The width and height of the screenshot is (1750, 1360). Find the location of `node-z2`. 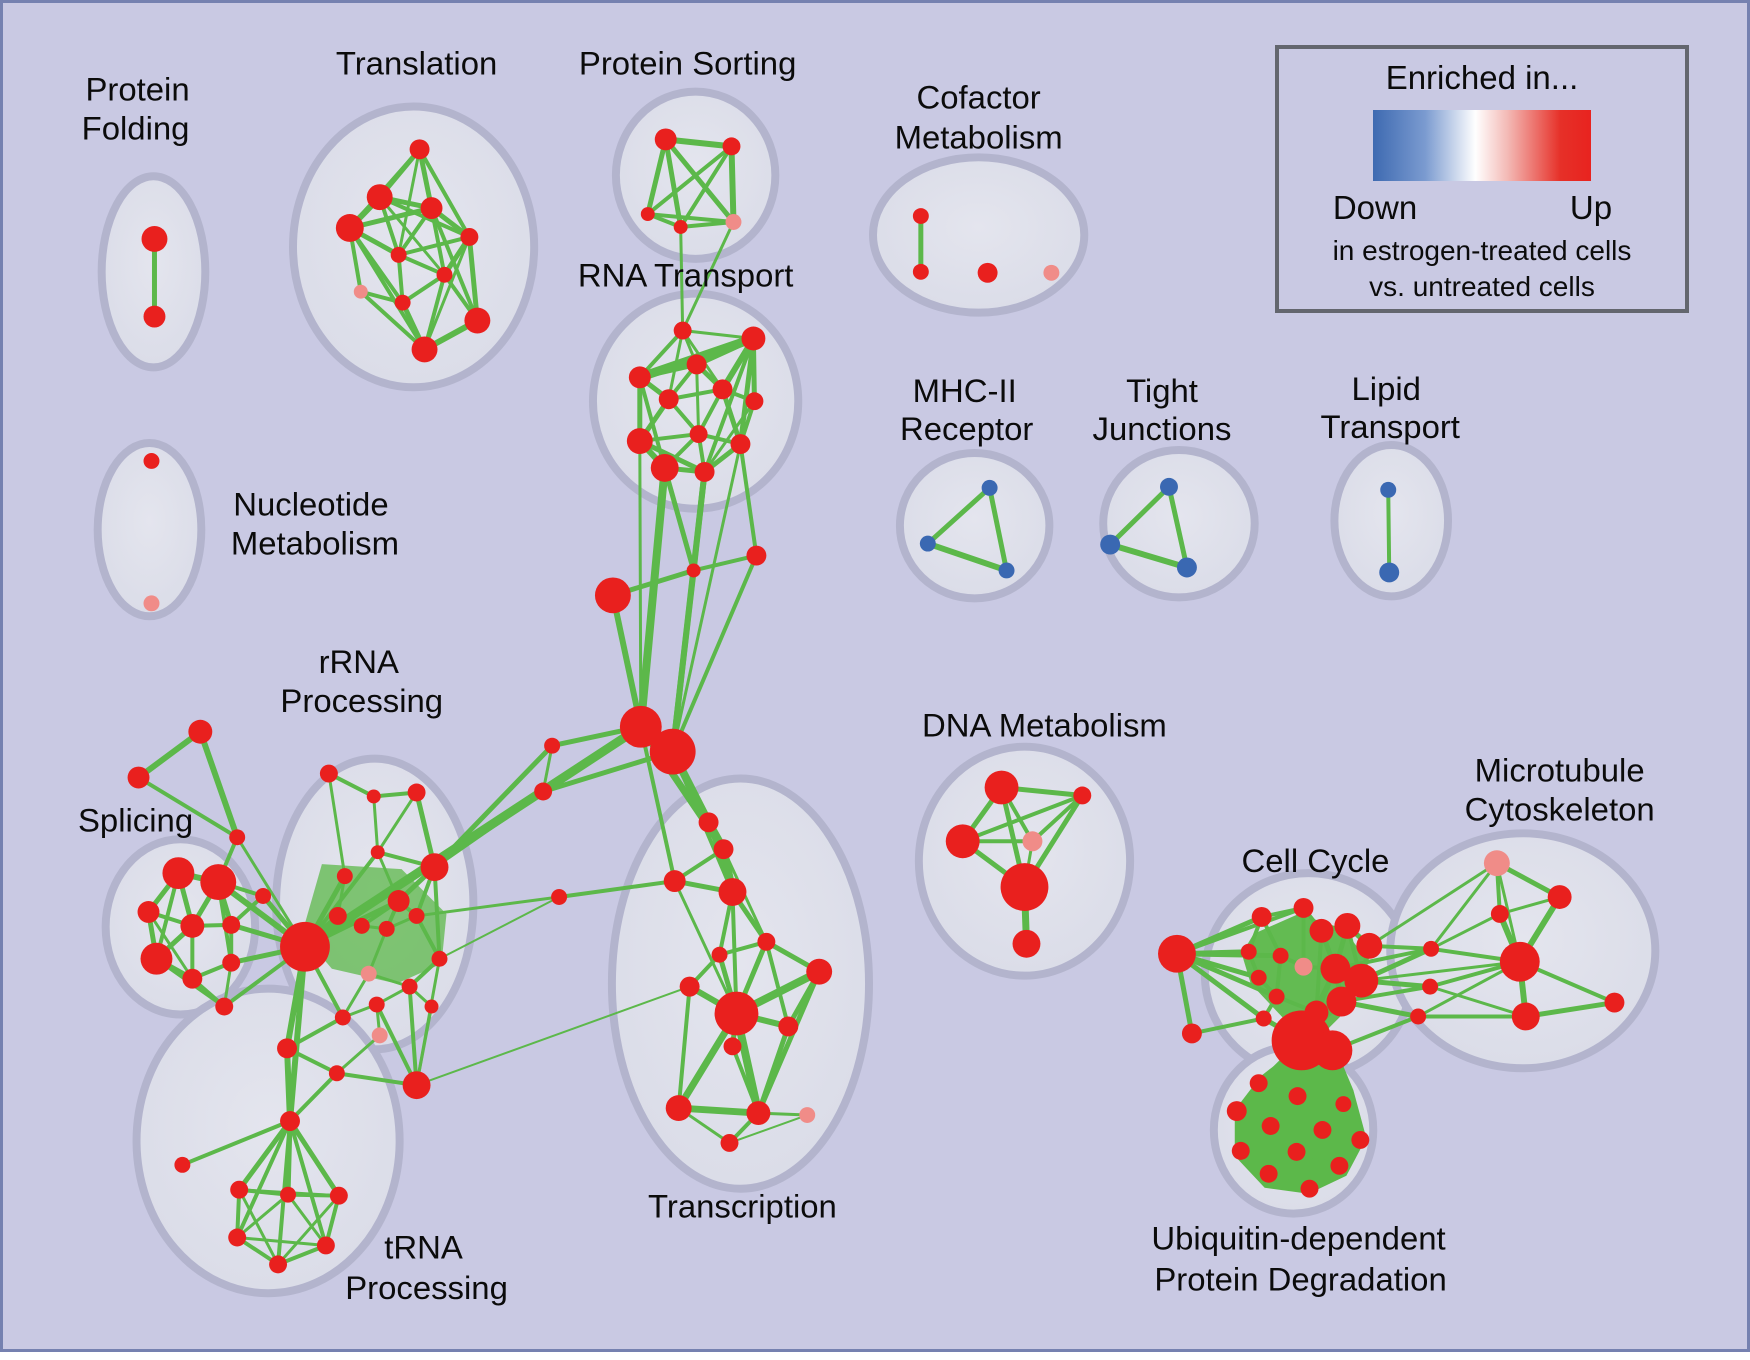

node-z2 is located at coordinates (1499, 913).